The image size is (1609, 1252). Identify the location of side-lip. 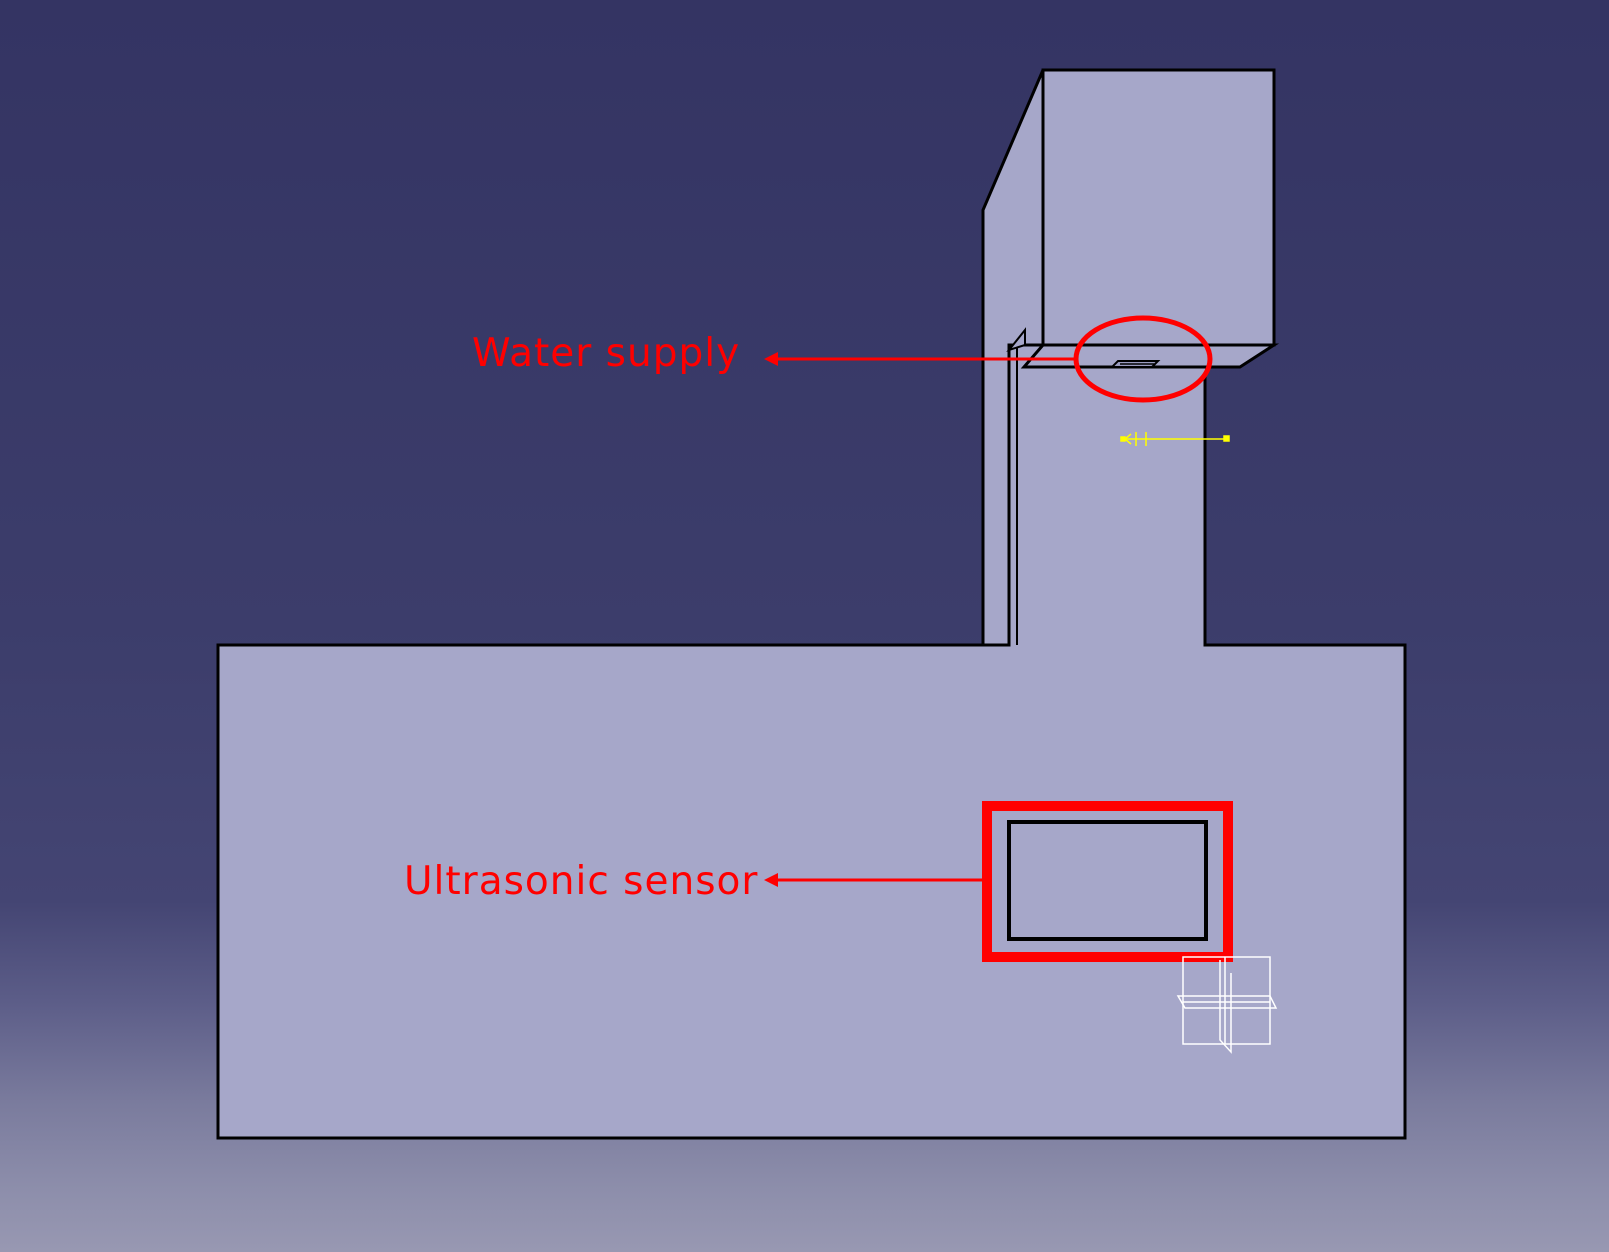
(1016, 339).